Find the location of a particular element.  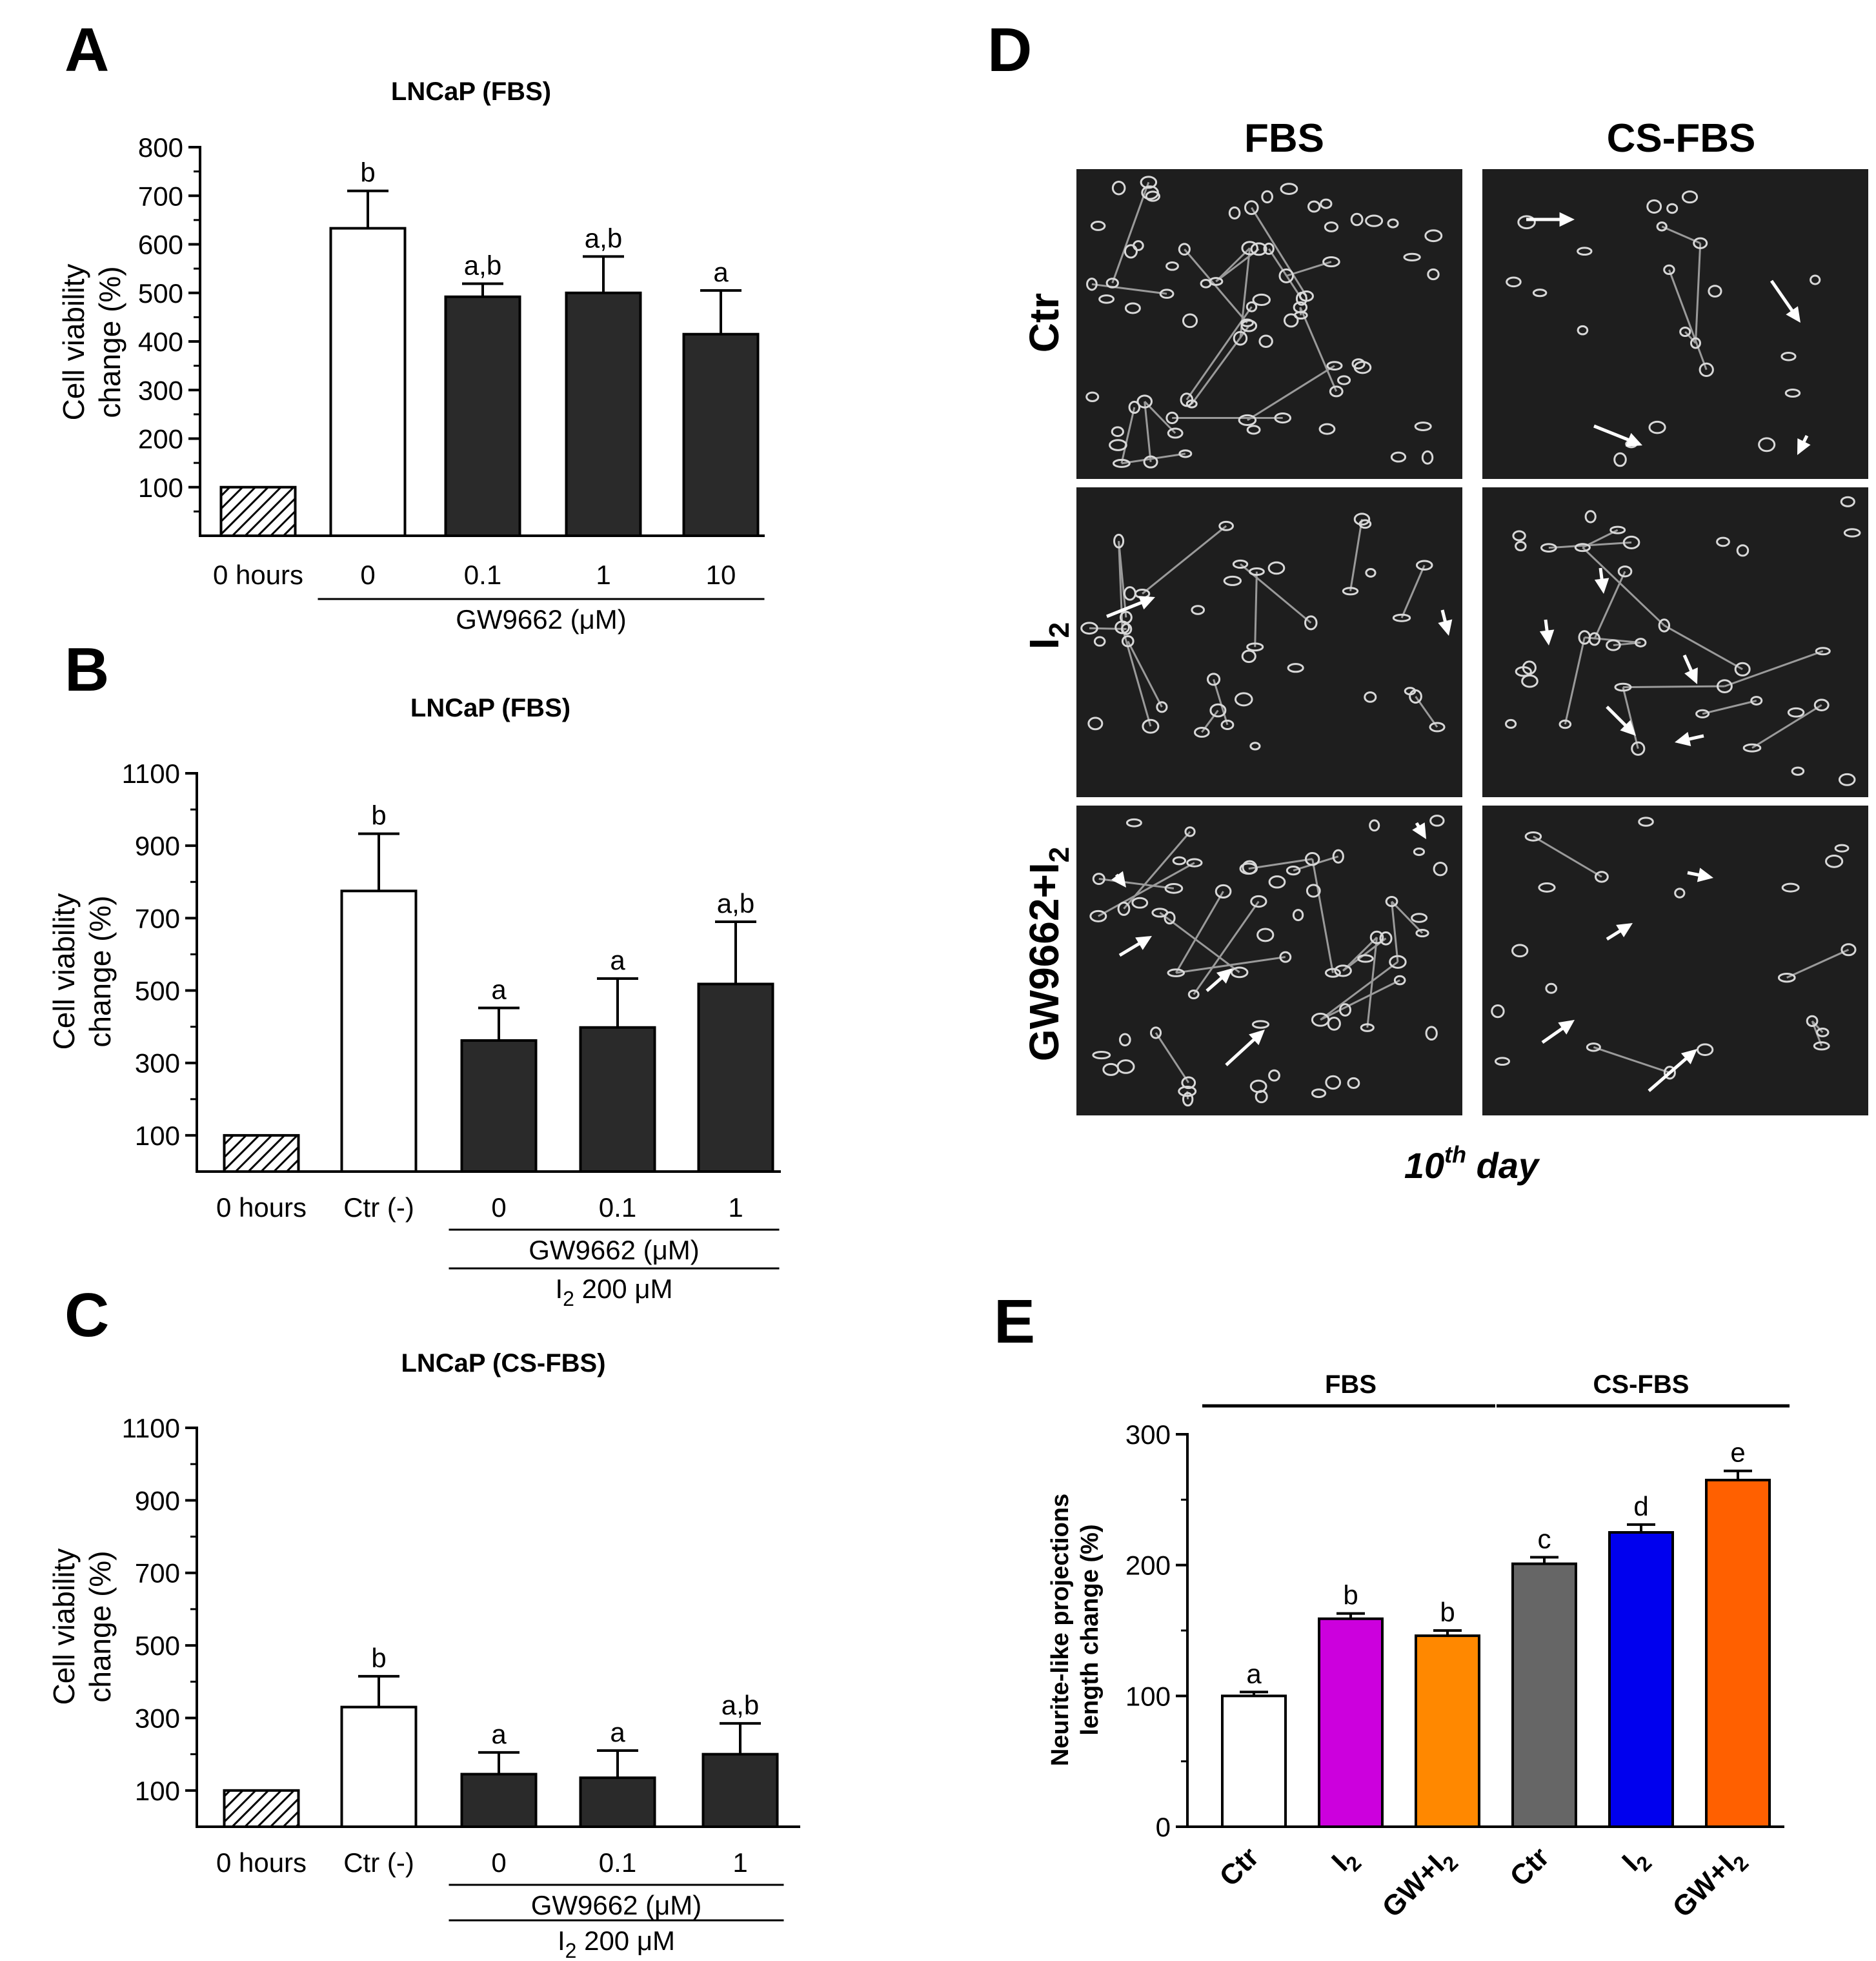

y-tick-label: 300 is located at coordinates (157, 1064).